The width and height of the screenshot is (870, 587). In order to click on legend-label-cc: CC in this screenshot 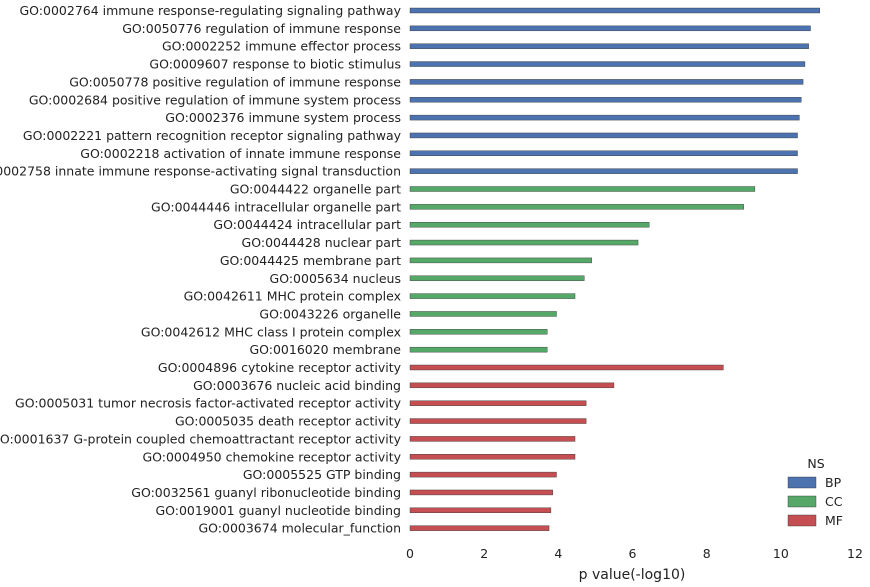, I will do `click(834, 501)`.